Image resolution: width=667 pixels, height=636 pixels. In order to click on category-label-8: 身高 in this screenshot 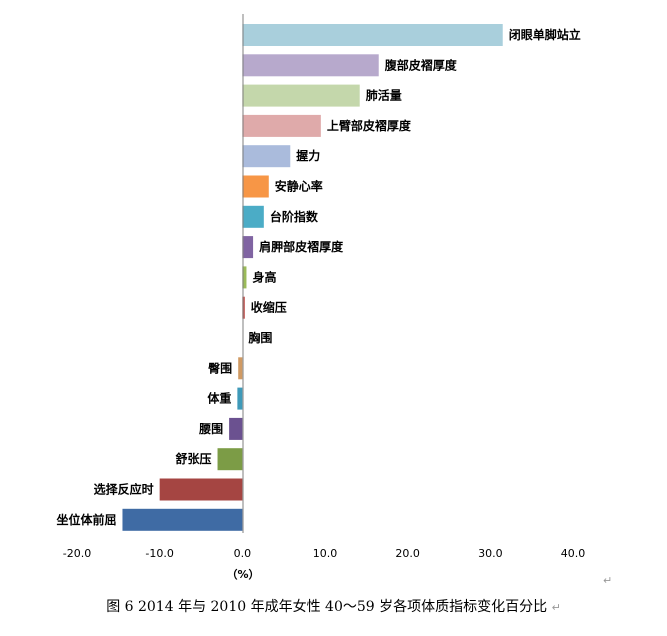, I will do `click(264, 276)`.